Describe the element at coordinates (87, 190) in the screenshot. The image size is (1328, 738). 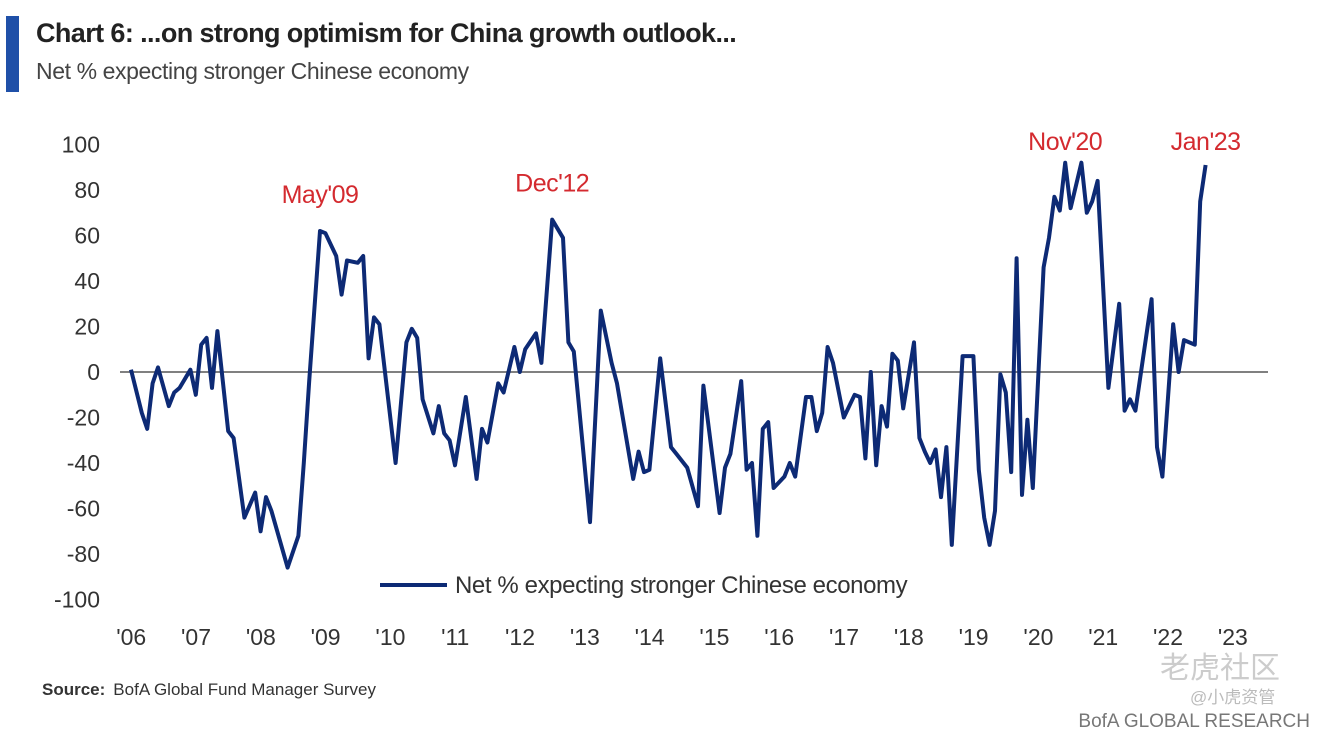
I see `y-tick-label: 80` at that location.